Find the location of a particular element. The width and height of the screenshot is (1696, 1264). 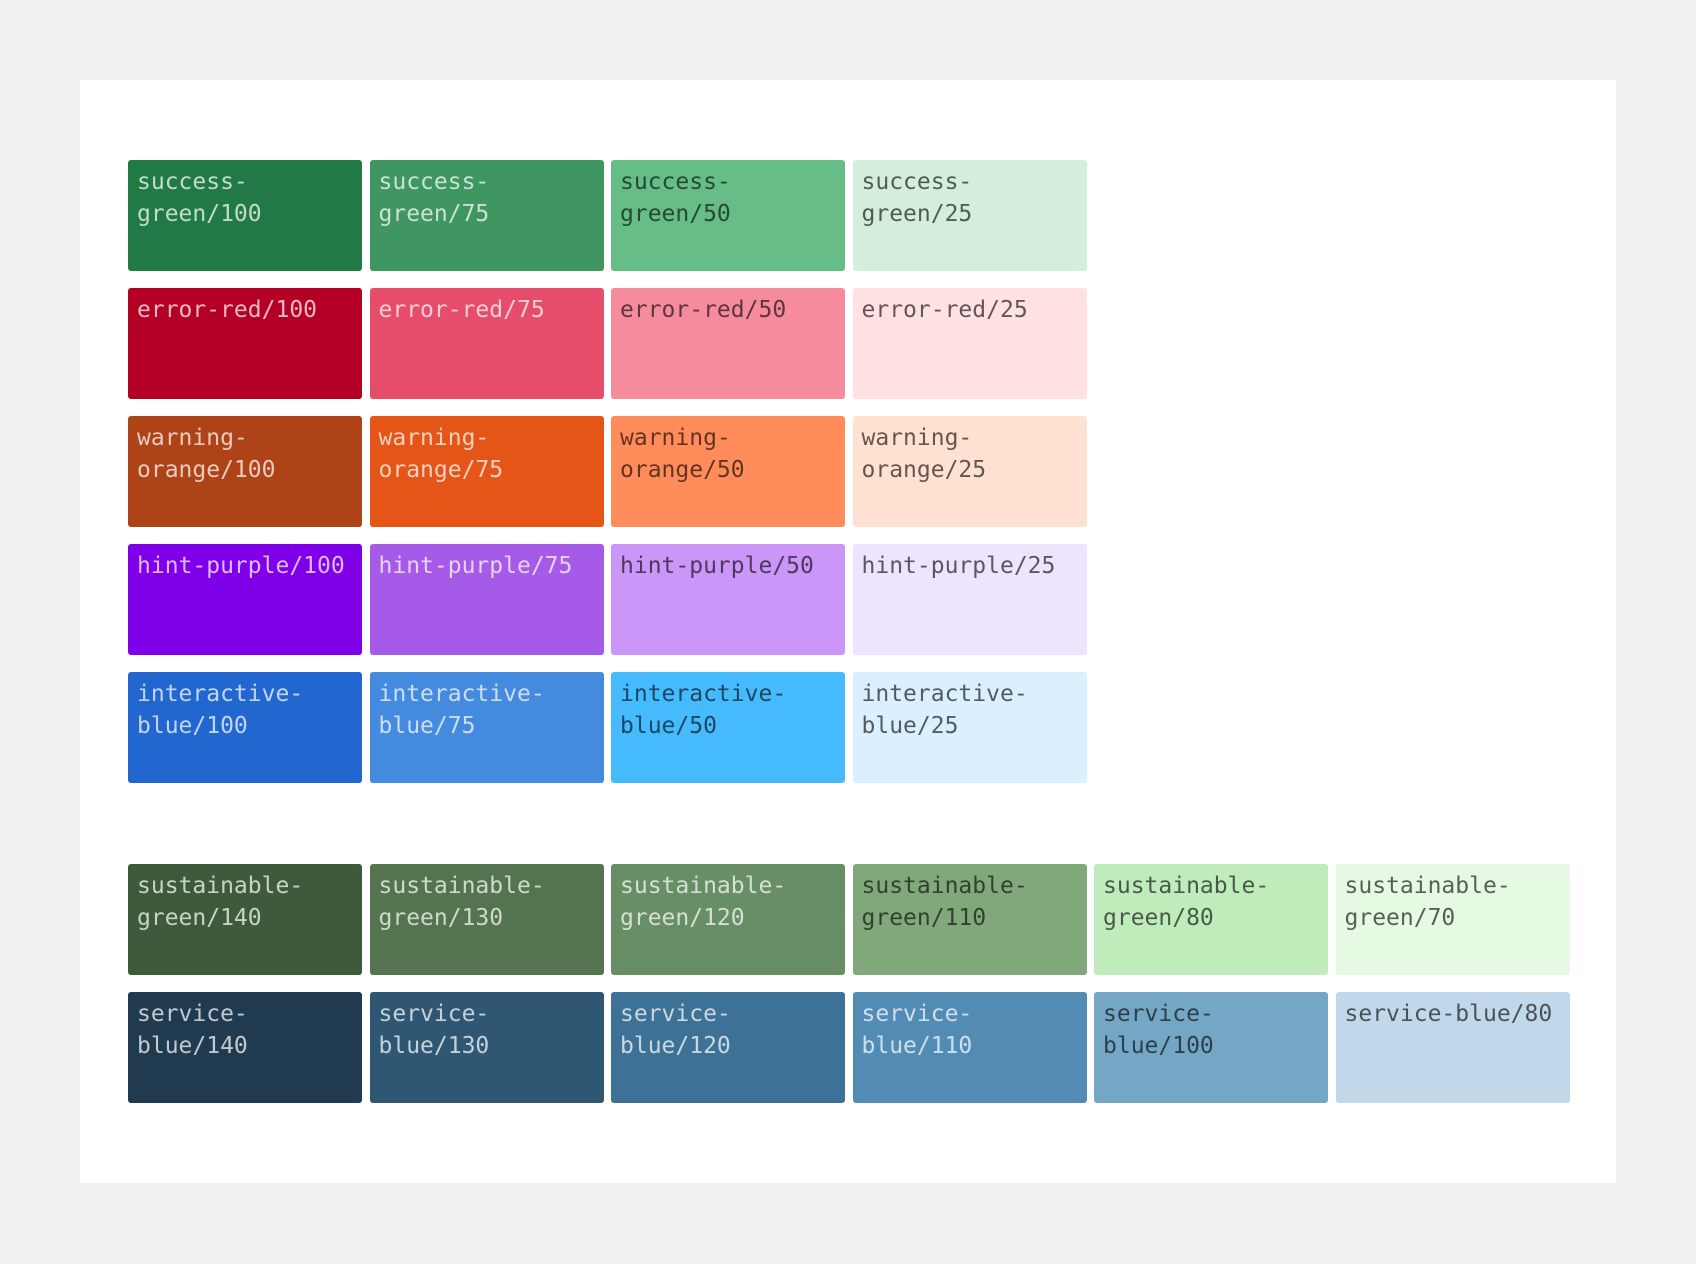

swatch-label: interactive-blue/100 is located at coordinates (220, 710).